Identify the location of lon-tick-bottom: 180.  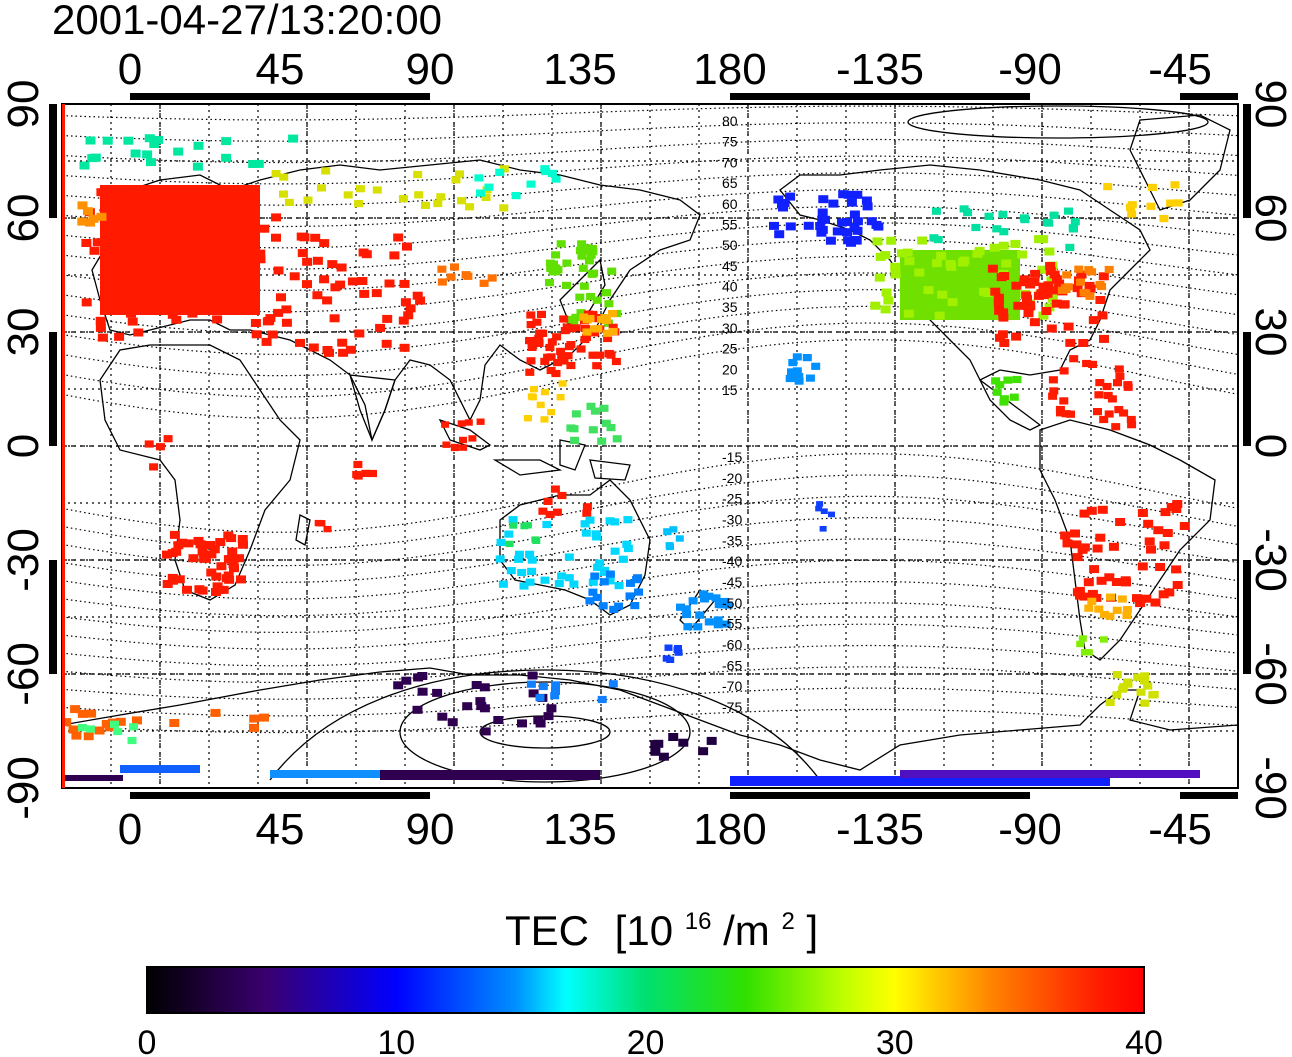
(729, 829).